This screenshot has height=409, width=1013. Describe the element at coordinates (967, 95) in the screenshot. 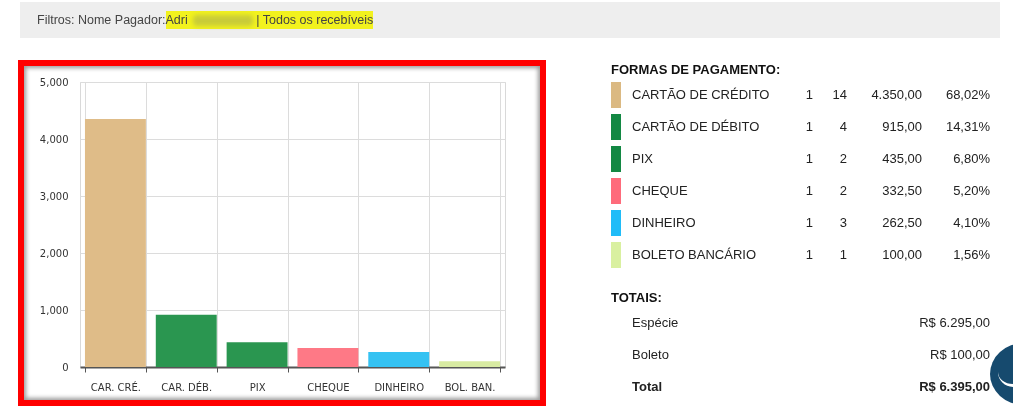

I see `text: 68,02%` at that location.